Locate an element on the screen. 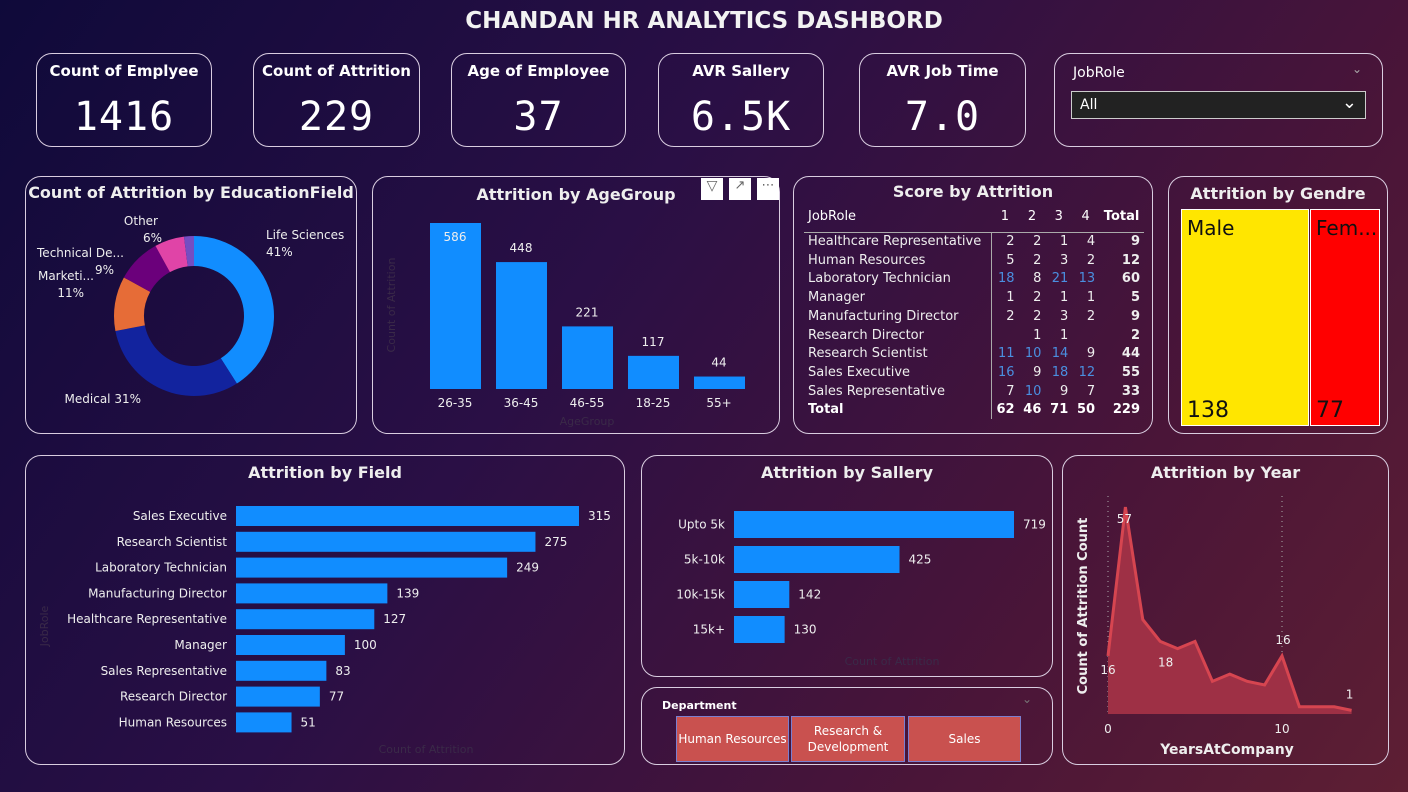  row-label: Human Resources is located at coordinates (898, 261).